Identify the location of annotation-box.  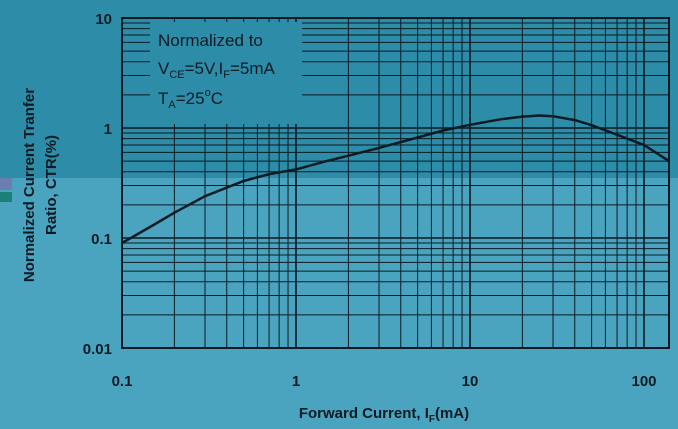
(226, 73).